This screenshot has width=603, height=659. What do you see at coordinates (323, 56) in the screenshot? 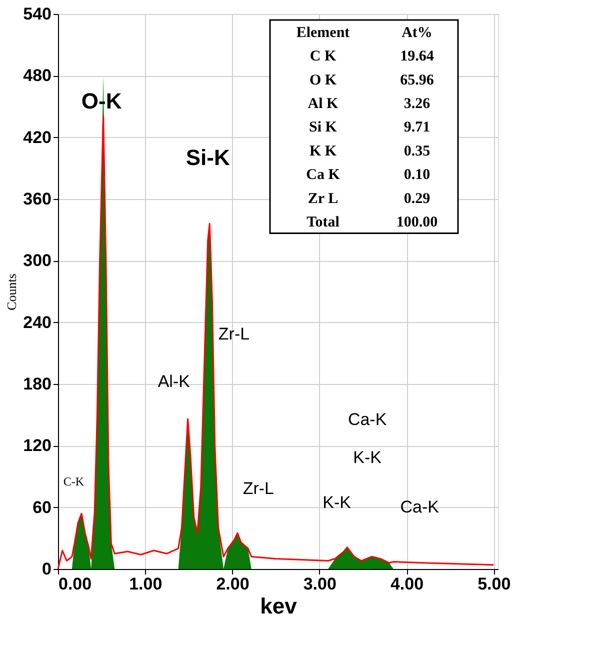
I see `annotation: C K` at bounding box center [323, 56].